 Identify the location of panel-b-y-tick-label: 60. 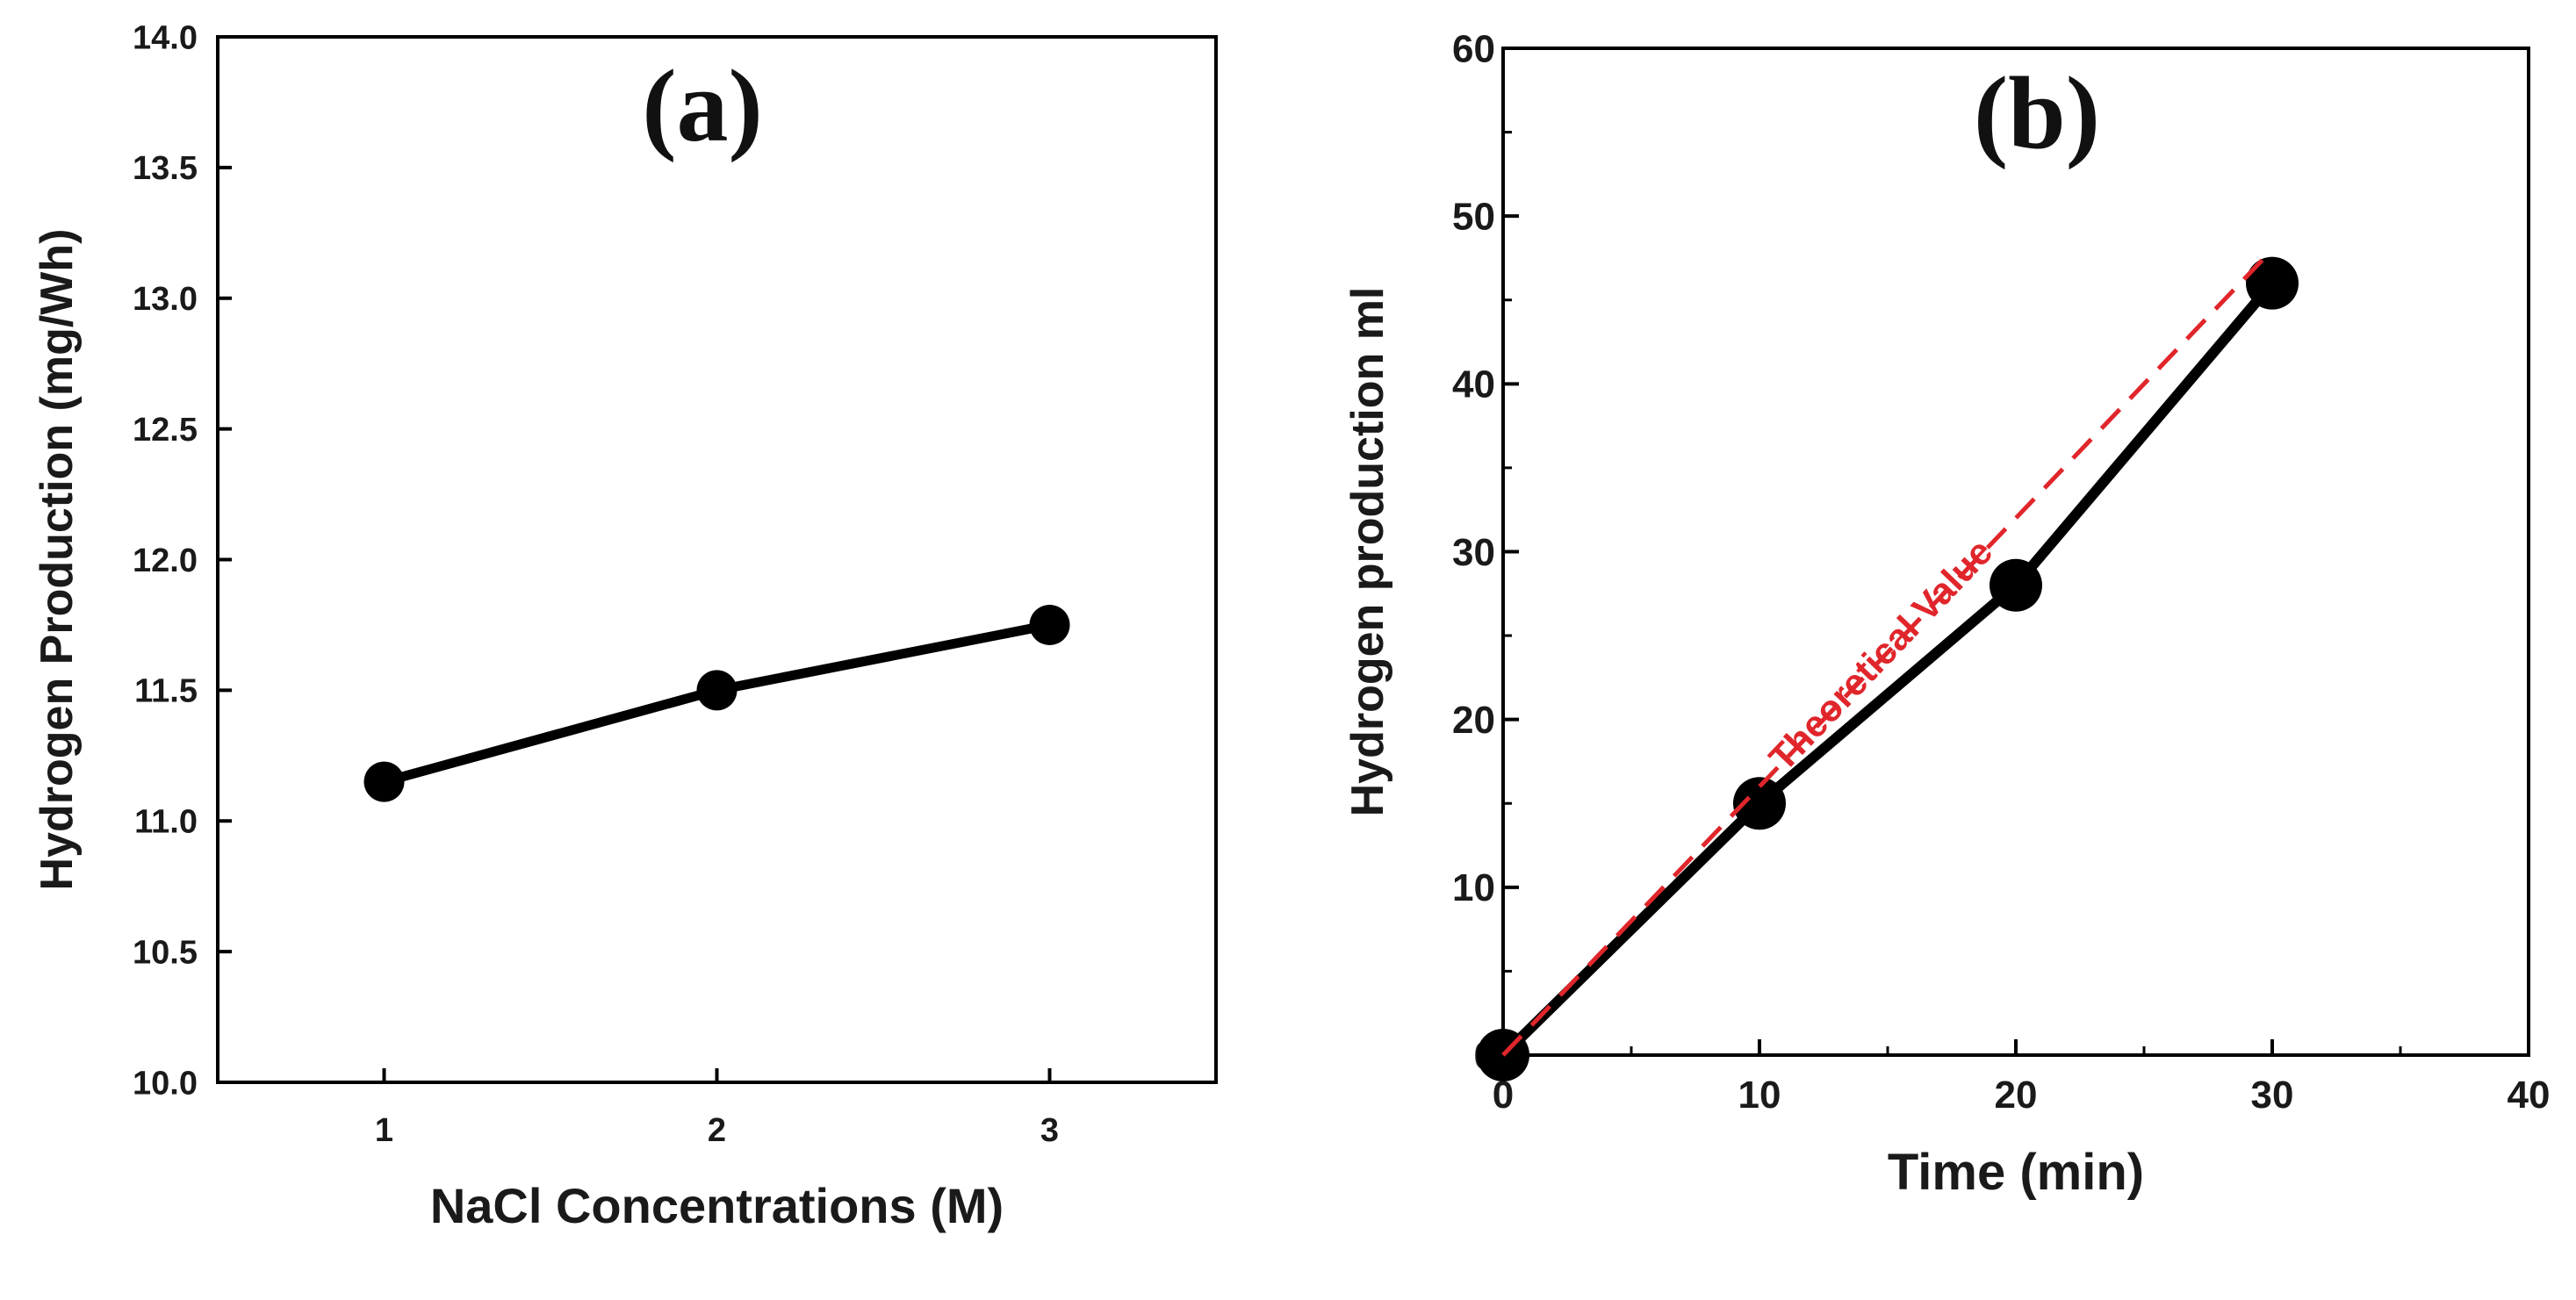
(1473, 48).